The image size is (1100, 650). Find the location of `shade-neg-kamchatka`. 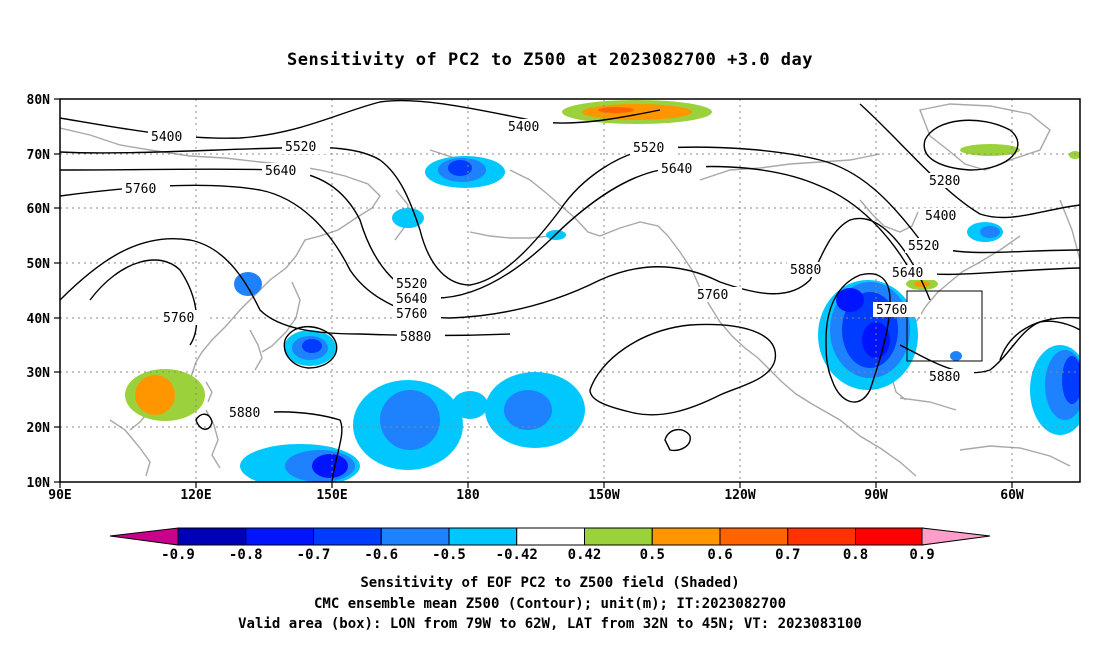

shade-neg-kamchatka is located at coordinates (408, 218).